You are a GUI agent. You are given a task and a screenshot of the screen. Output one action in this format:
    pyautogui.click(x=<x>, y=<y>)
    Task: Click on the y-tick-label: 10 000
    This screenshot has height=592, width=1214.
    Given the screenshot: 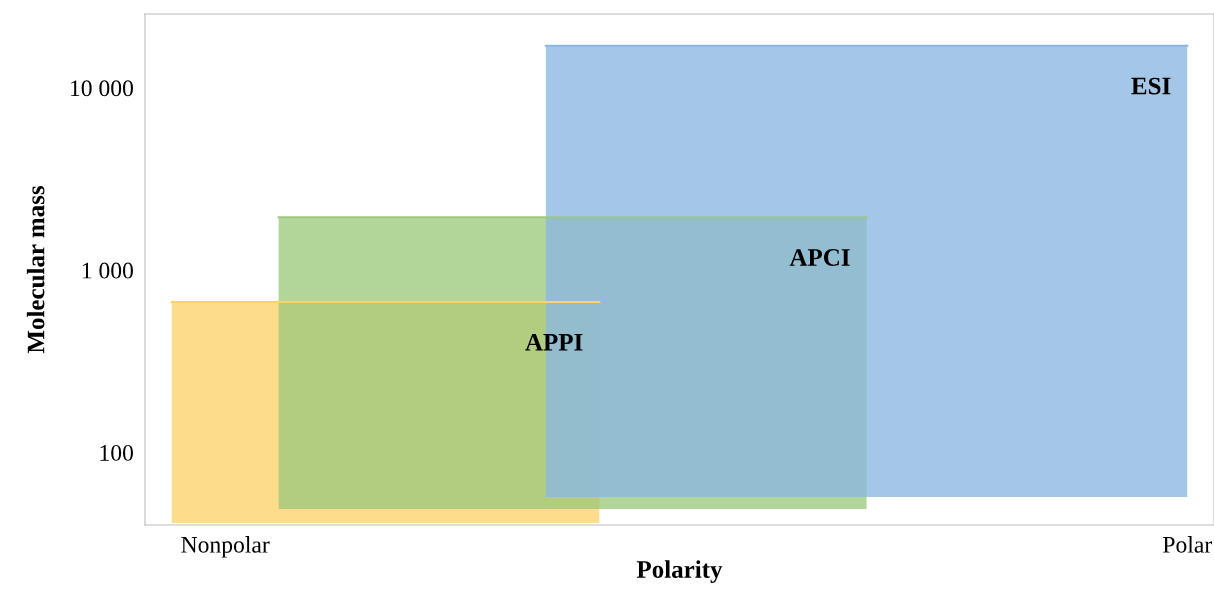 What is the action you would take?
    pyautogui.click(x=102, y=88)
    